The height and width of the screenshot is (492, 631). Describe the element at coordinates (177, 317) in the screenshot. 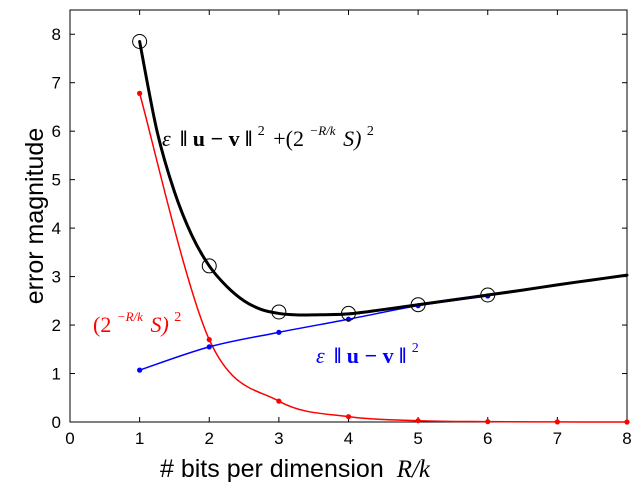

I see `annotation-quant-sq: 2` at that location.